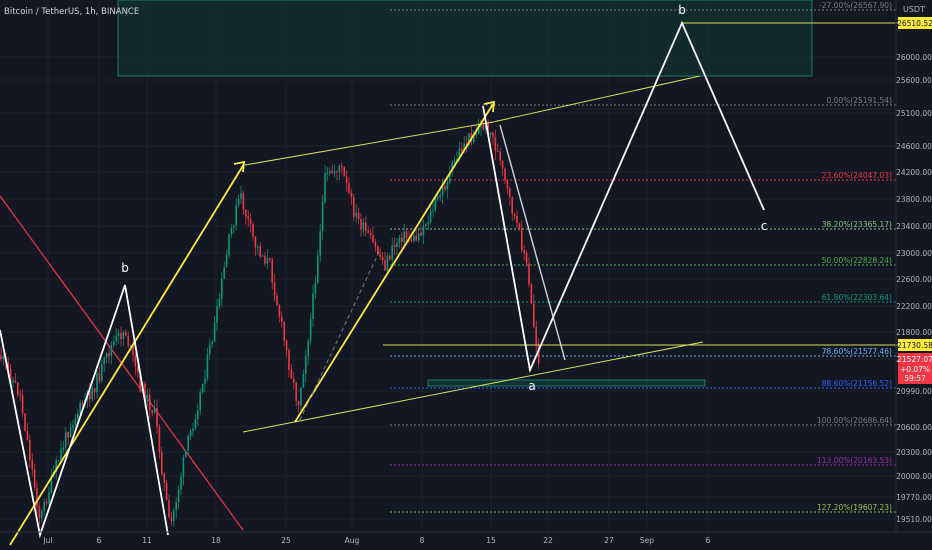 The width and height of the screenshot is (932, 550). Describe the element at coordinates (857, 224) in the screenshot. I see `fib-level-label: 38.20%(23365.17)` at that location.